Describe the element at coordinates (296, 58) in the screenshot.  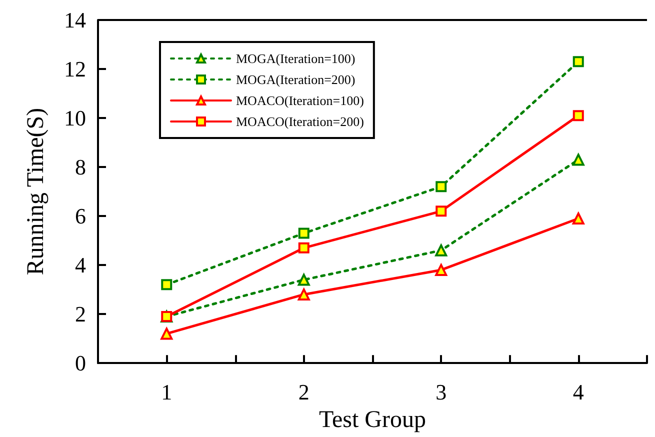
I see `legend-label: MOGA(Iteration=100)` at that location.